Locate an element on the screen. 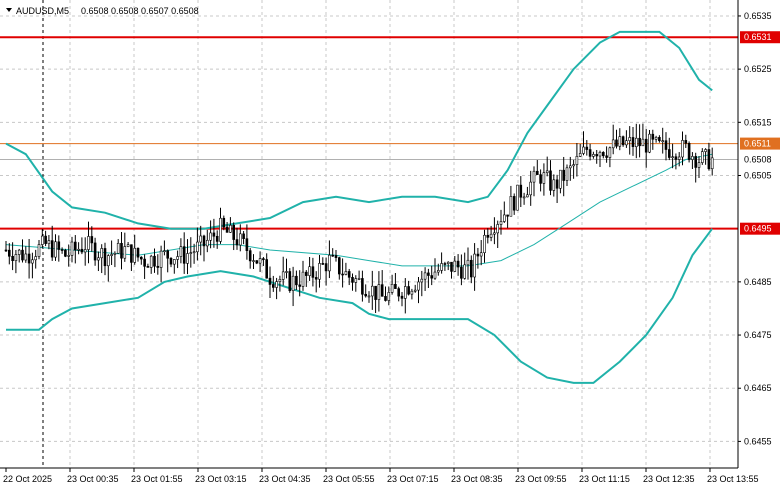 The image size is (781, 489). y-tick-label: 0.6465 is located at coordinates (758, 388).